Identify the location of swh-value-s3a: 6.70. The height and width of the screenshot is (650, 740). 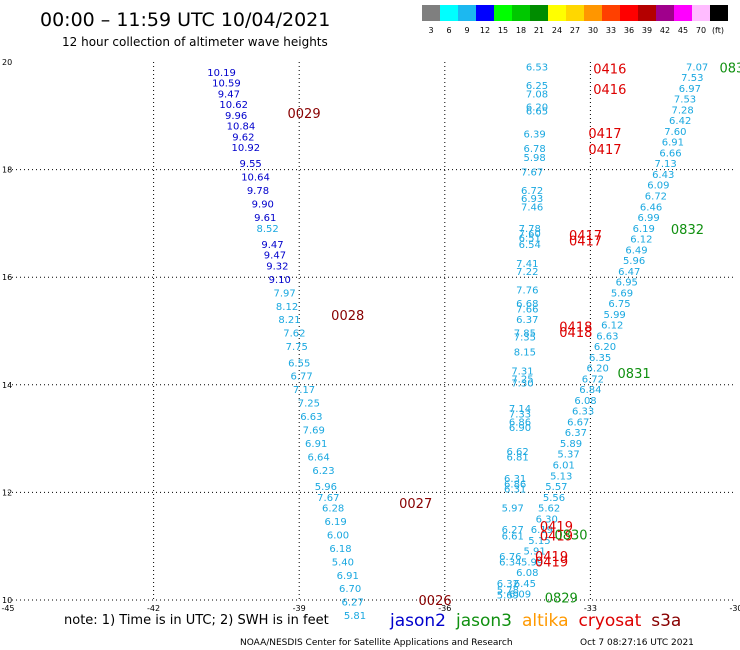
(350, 589).